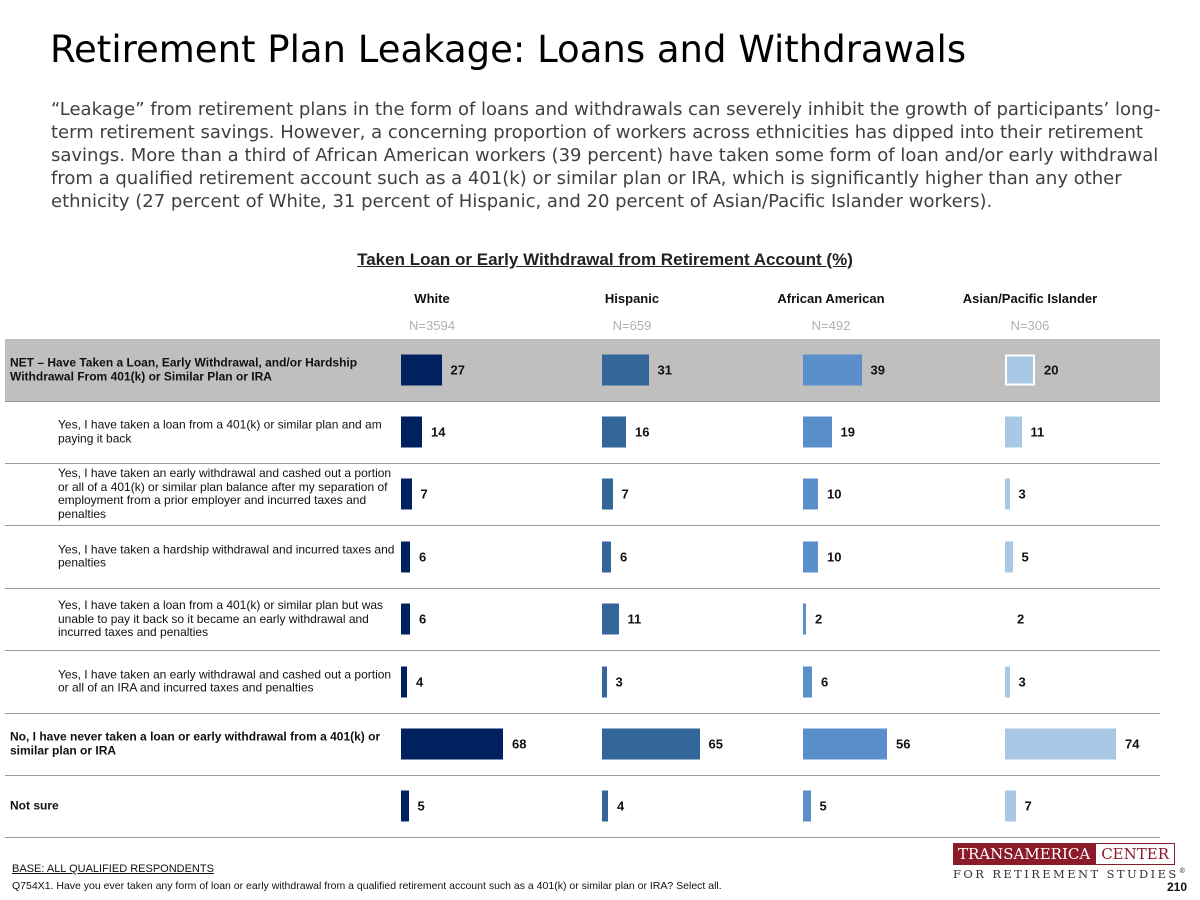 The height and width of the screenshot is (900, 1200). What do you see at coordinates (831, 298) in the screenshot?
I see `series-header: African American` at bounding box center [831, 298].